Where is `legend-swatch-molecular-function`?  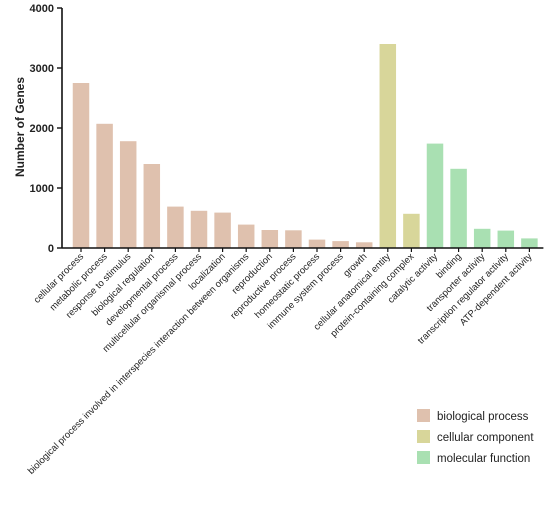
legend-swatch-molecular-function is located at coordinates (423, 457).